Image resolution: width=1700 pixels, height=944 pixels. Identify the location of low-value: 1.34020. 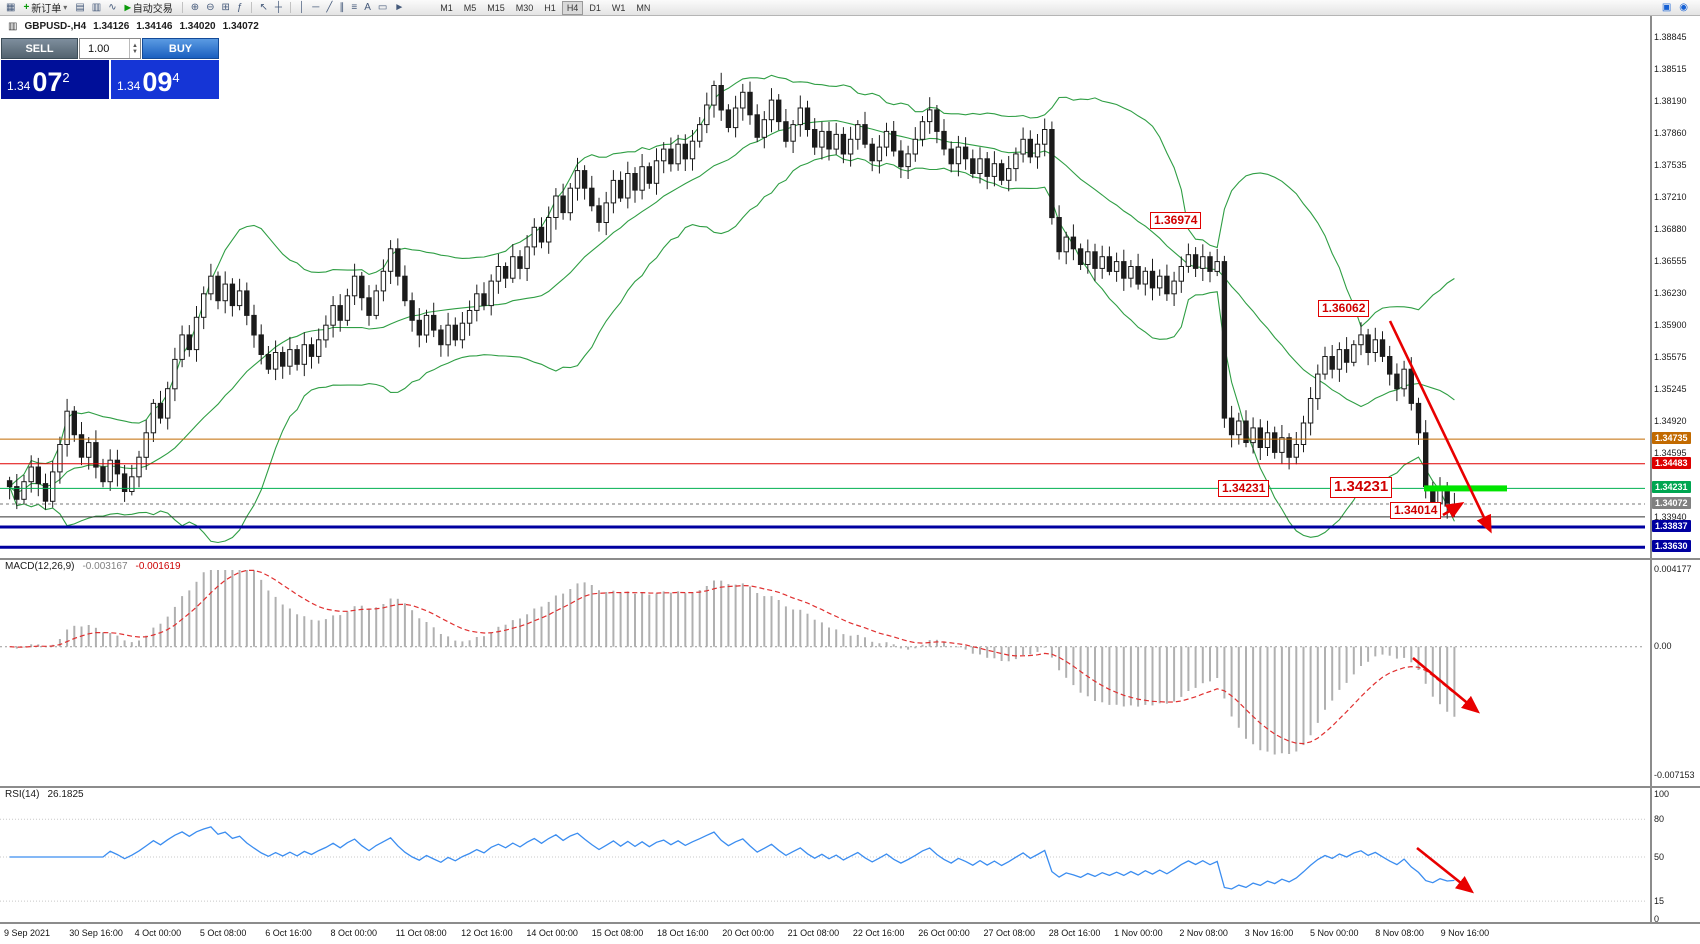
(197, 26).